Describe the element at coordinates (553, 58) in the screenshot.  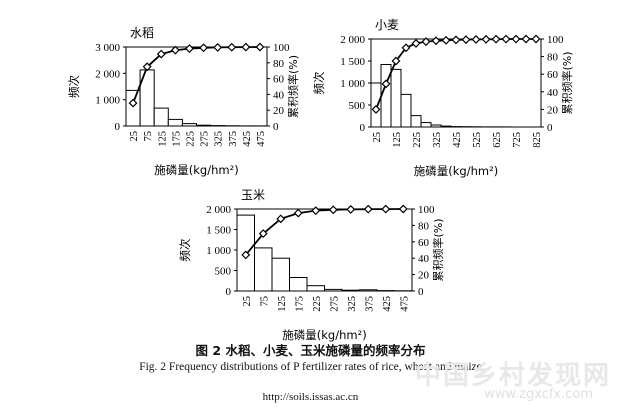
I see `chart2-y2tick-label: 80` at that location.